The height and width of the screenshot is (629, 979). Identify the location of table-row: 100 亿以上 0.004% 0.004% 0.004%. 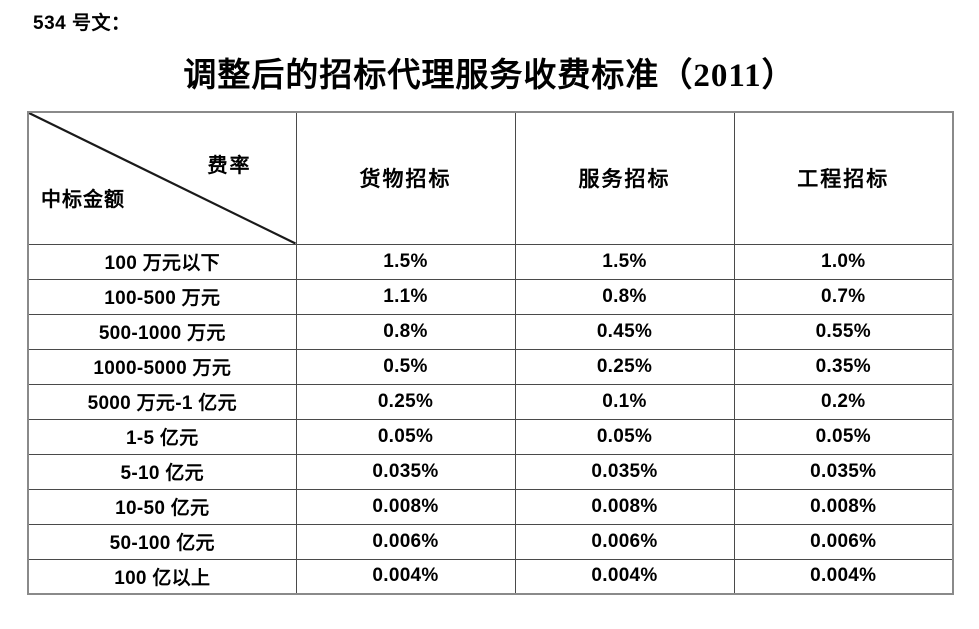
(490, 576).